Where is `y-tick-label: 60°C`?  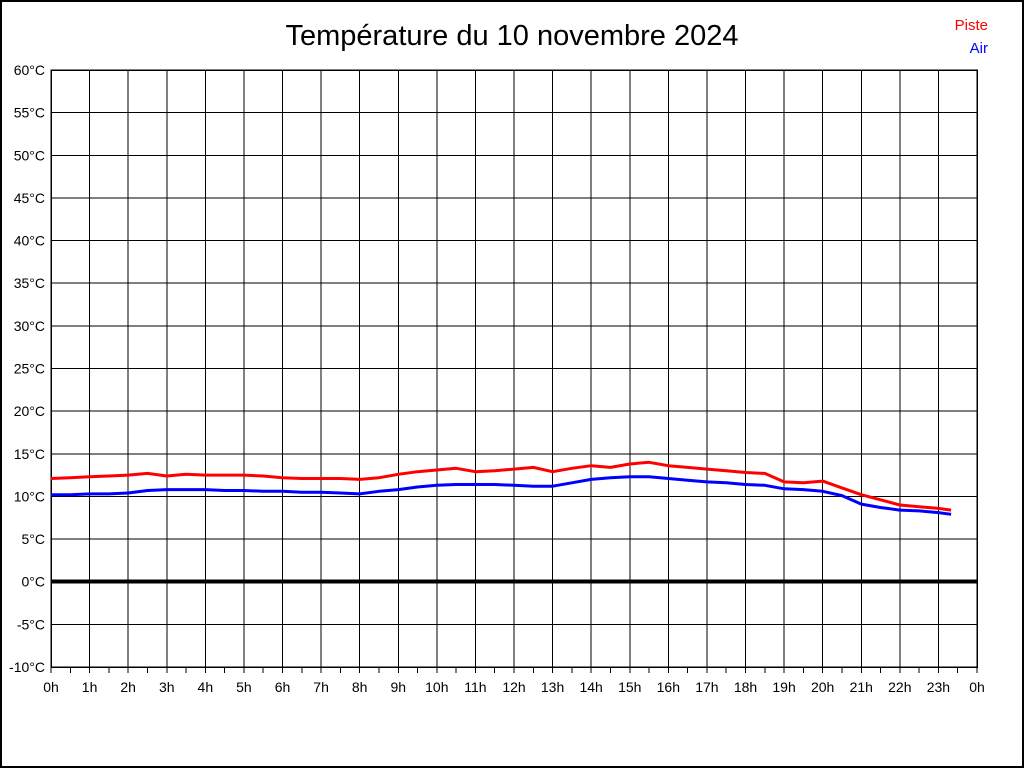
y-tick-label: 60°C is located at coordinates (29, 70).